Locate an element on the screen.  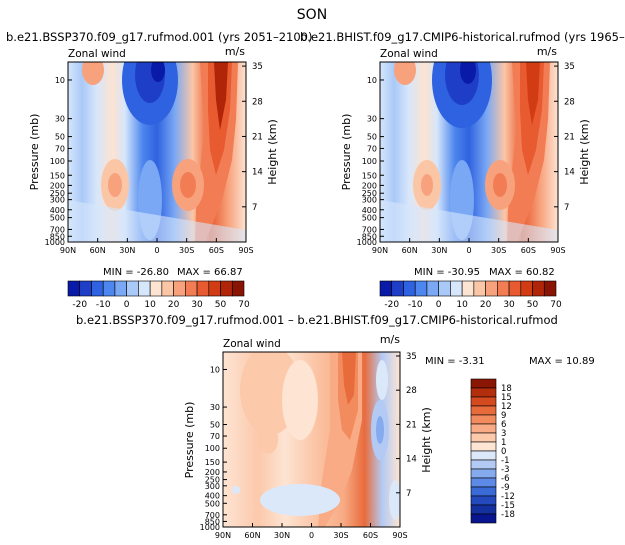
y-tick-label: 400 is located at coordinates (212, 496).